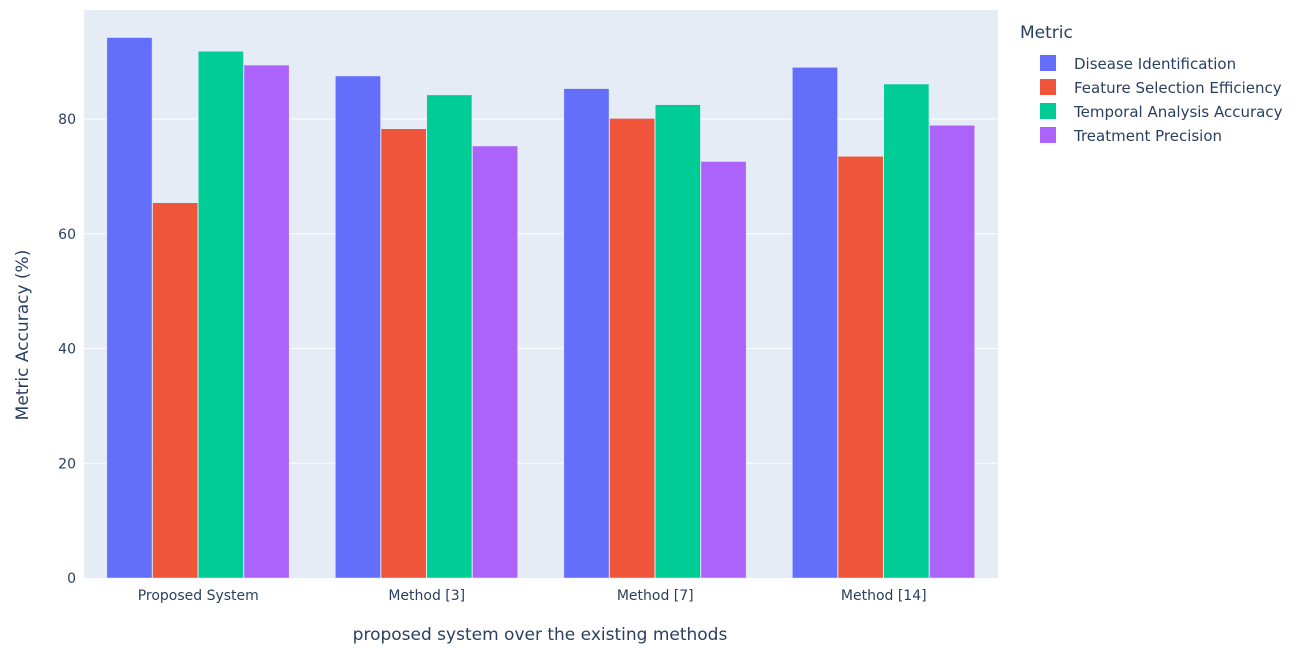  I want to click on legend-title: Metric, so click(1046, 33).